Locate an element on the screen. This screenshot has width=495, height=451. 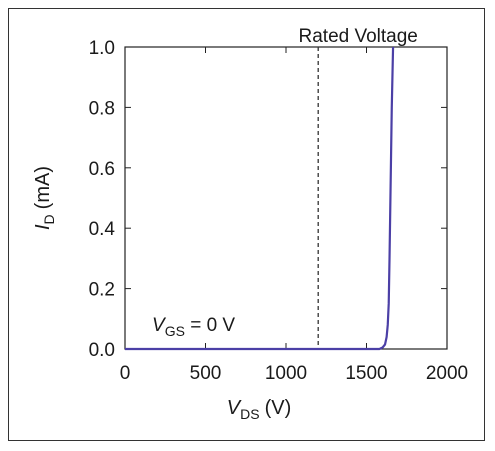
y-tick-label: 0.4 is located at coordinates (102, 229).